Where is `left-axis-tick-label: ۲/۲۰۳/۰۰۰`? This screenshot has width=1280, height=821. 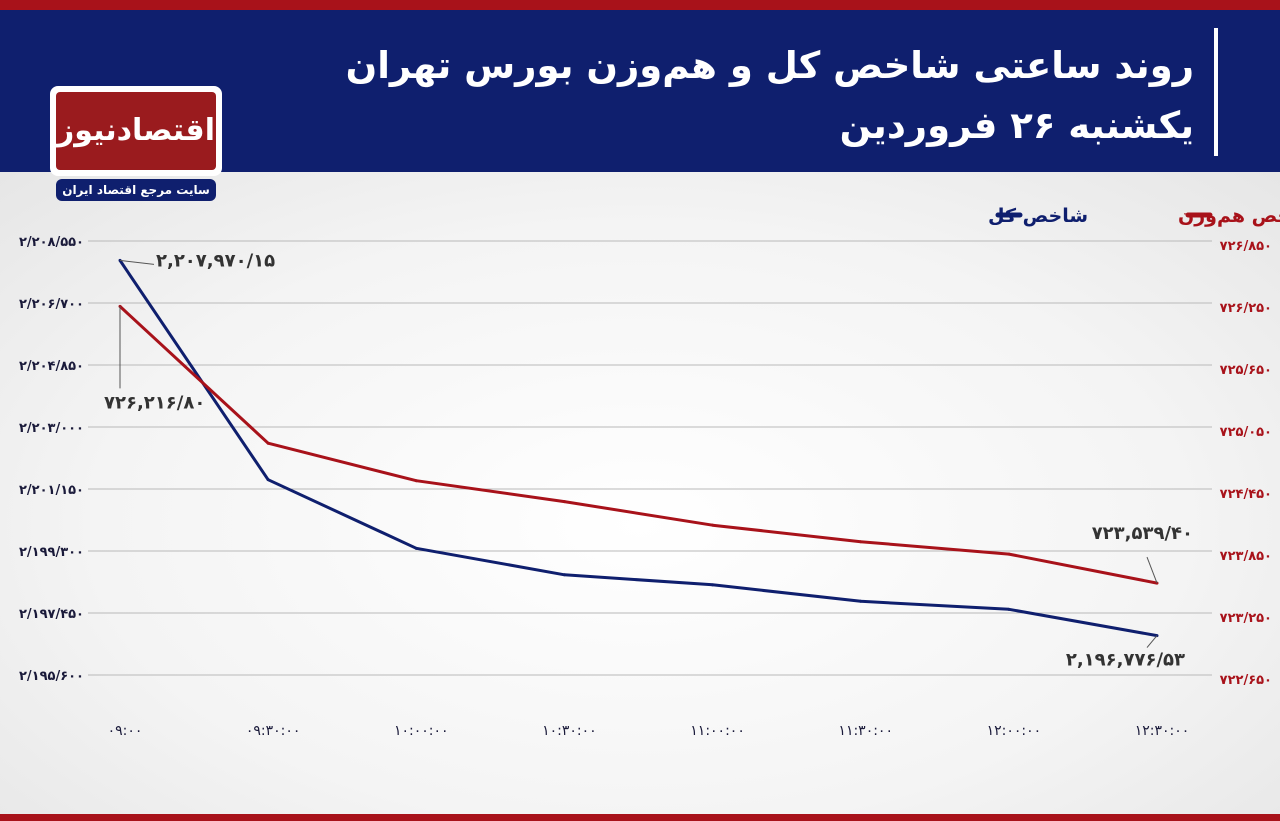
left-axis-tick-label: ۲/۲۰۳/۰۰۰ is located at coordinates (51, 428).